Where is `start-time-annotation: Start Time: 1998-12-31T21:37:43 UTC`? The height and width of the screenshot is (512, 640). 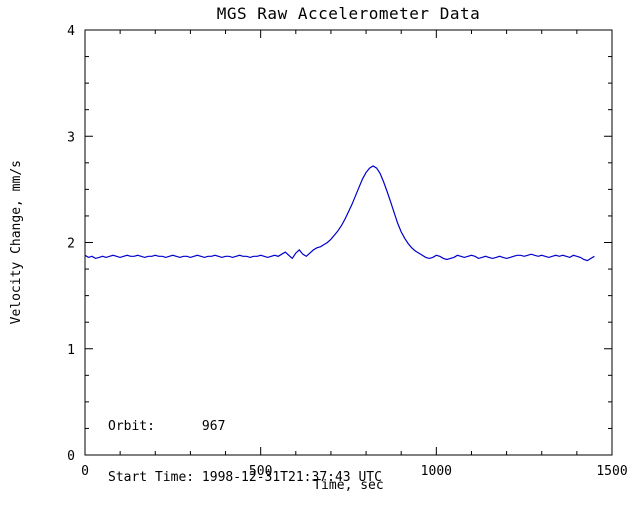
start-time-annotation: Start Time: 1998-12-31T21:37:43 UTC is located at coordinates (245, 477).